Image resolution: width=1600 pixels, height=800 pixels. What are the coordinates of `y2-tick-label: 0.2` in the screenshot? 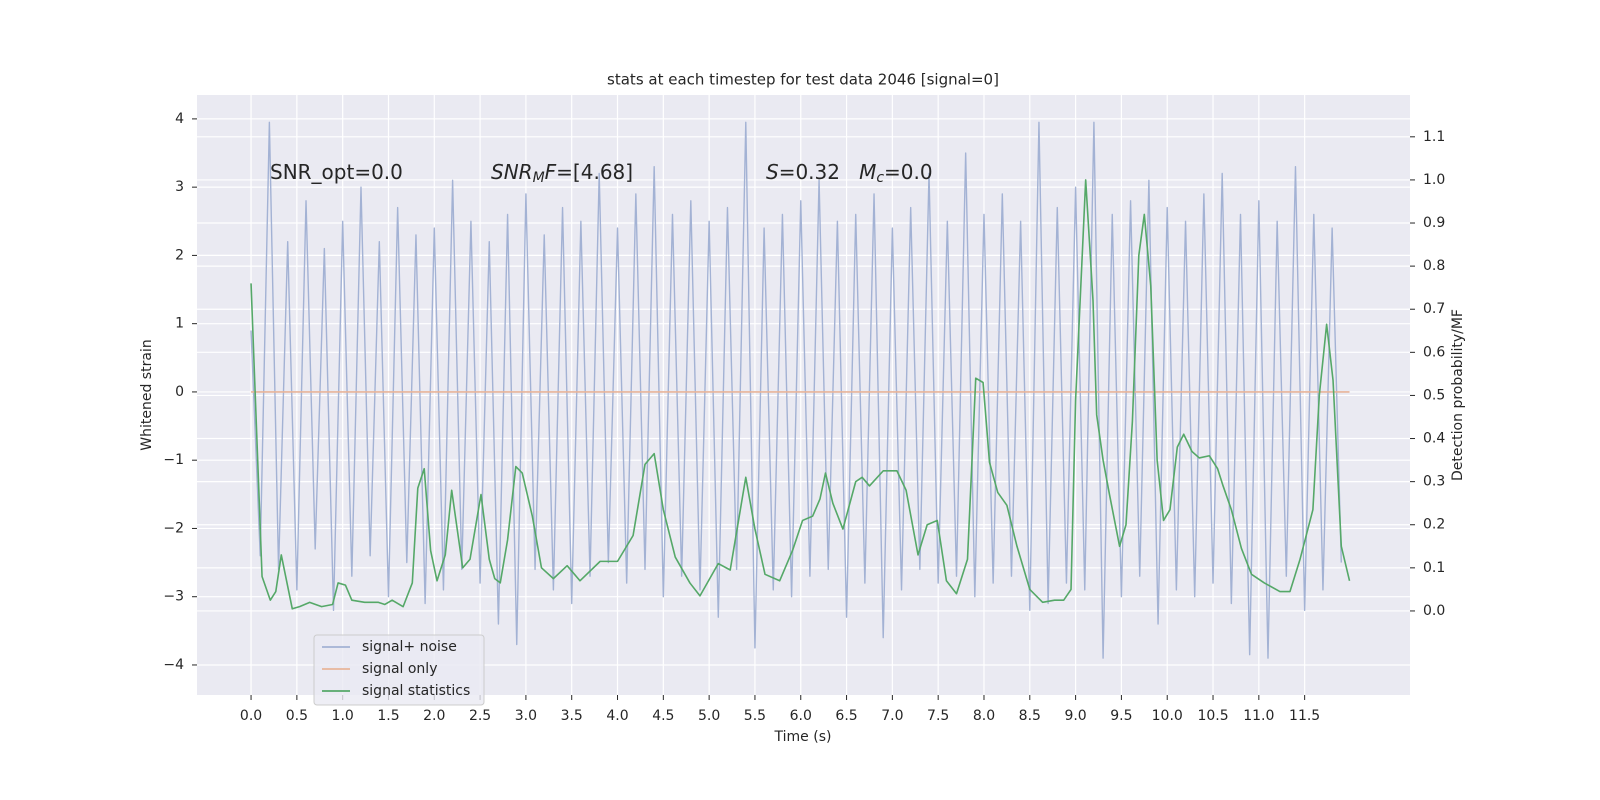 It's located at (1434, 525).